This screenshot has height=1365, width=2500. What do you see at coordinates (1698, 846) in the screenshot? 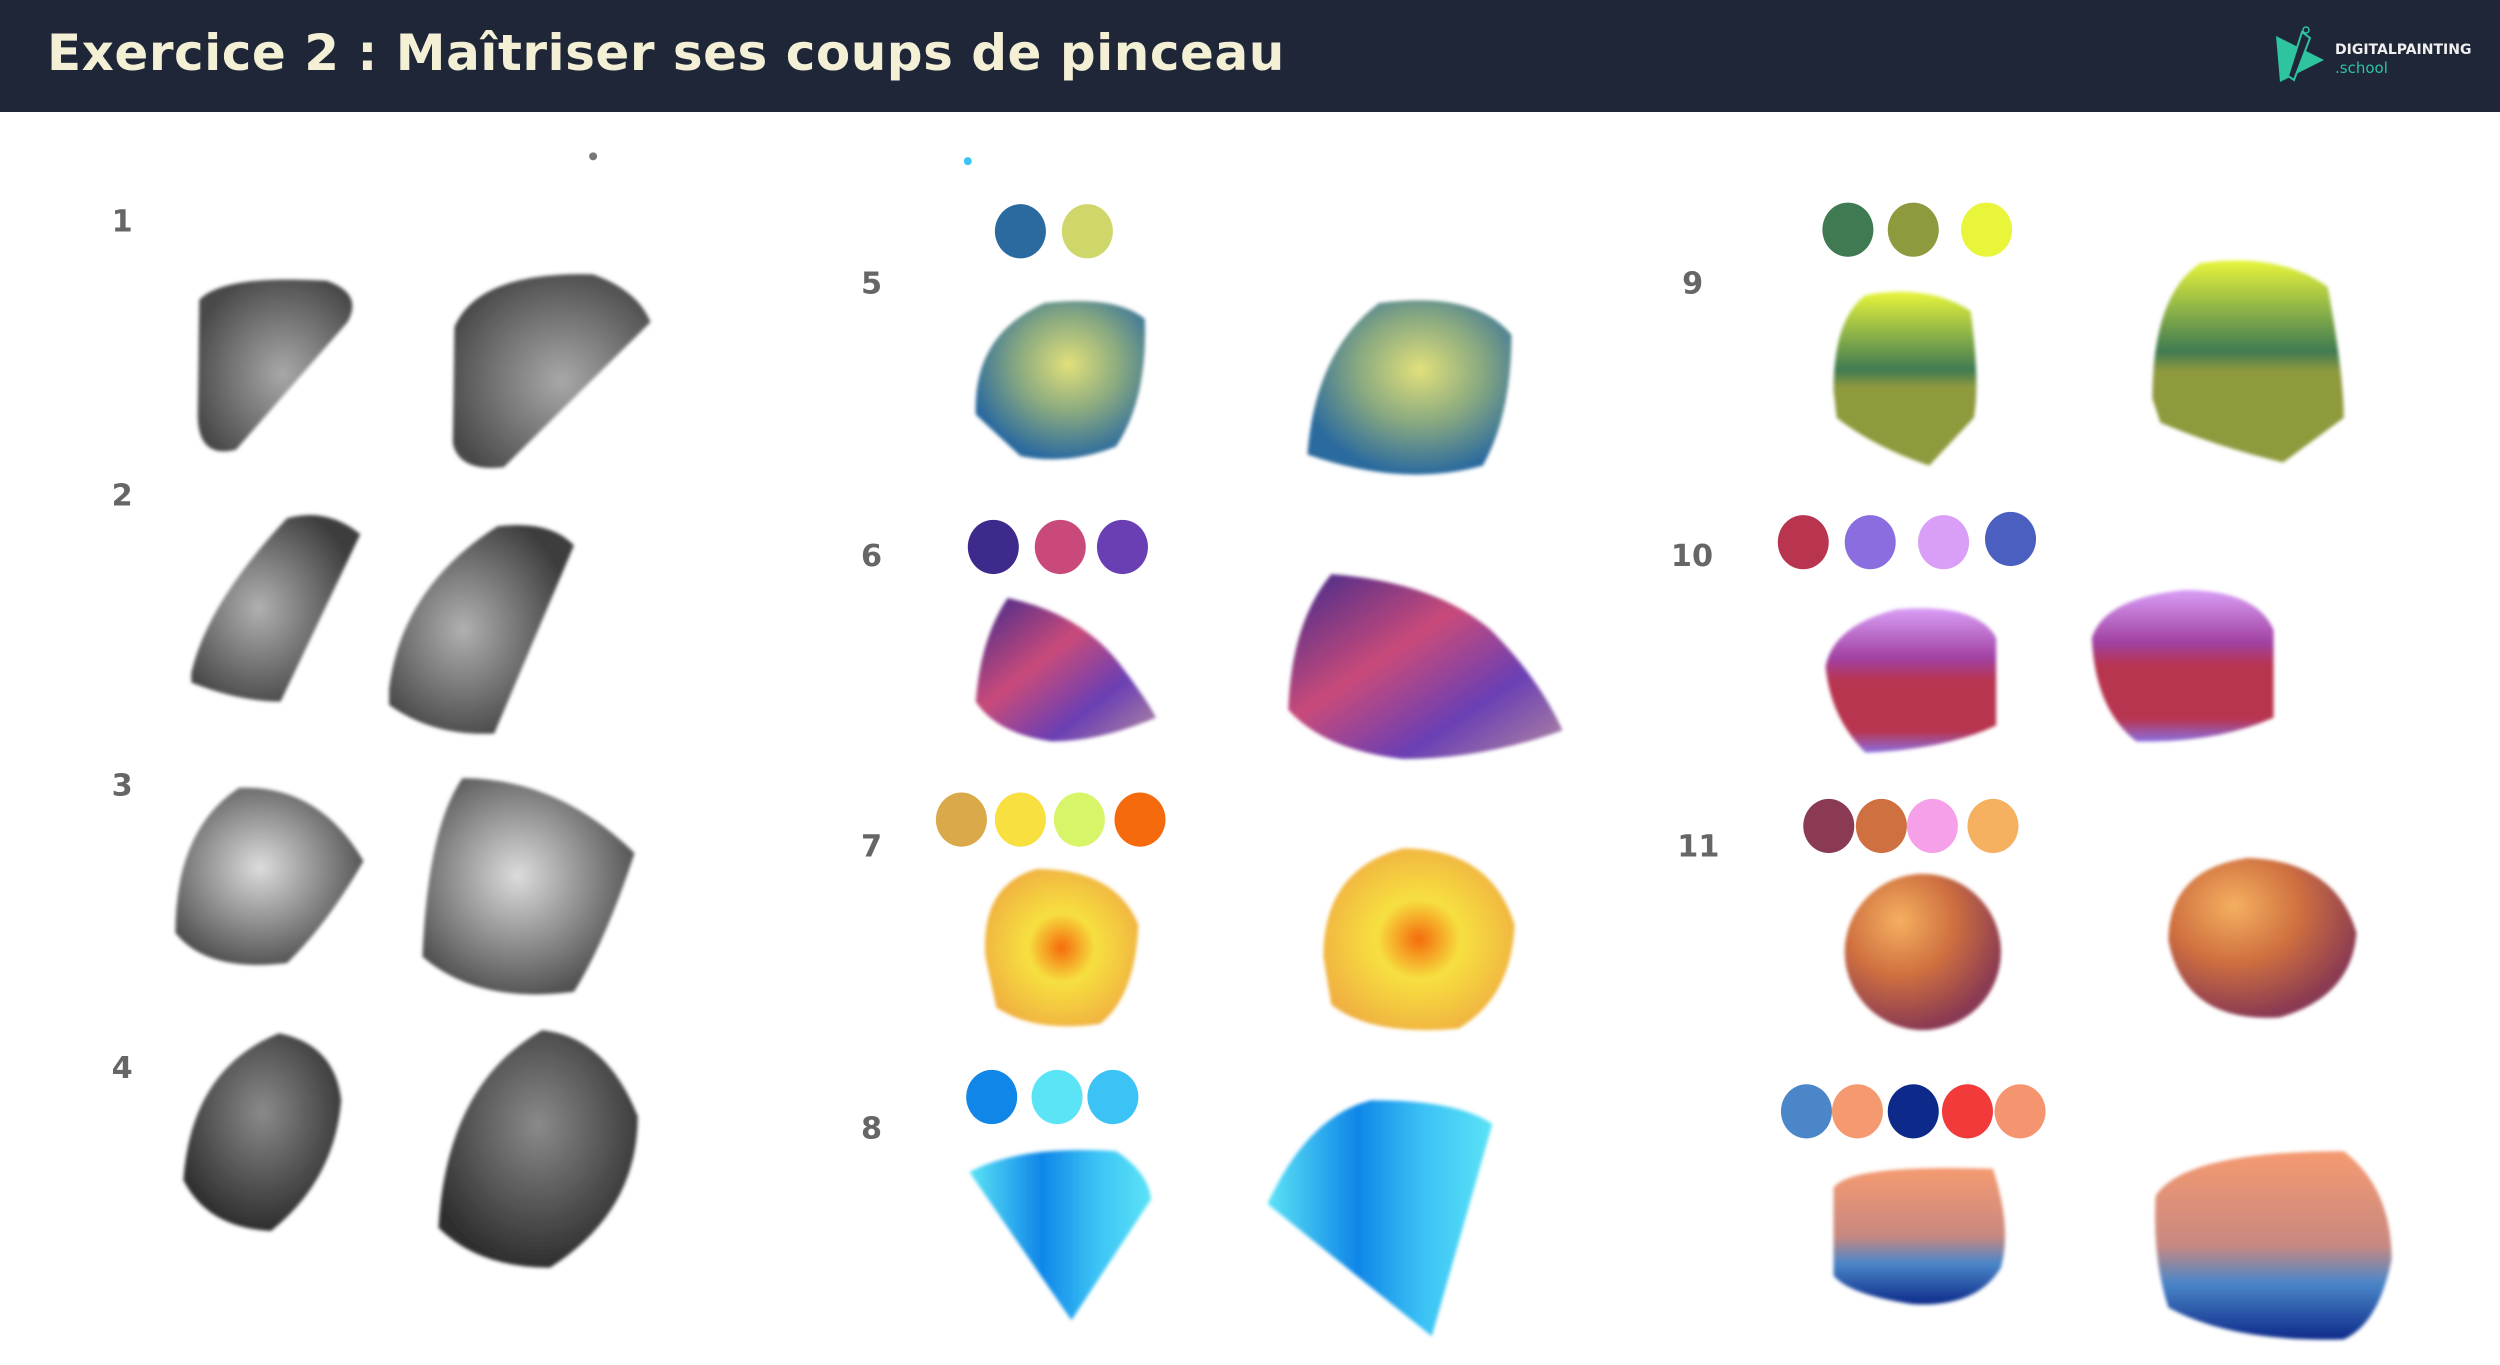
I see `exercise-number: 11` at bounding box center [1698, 846].